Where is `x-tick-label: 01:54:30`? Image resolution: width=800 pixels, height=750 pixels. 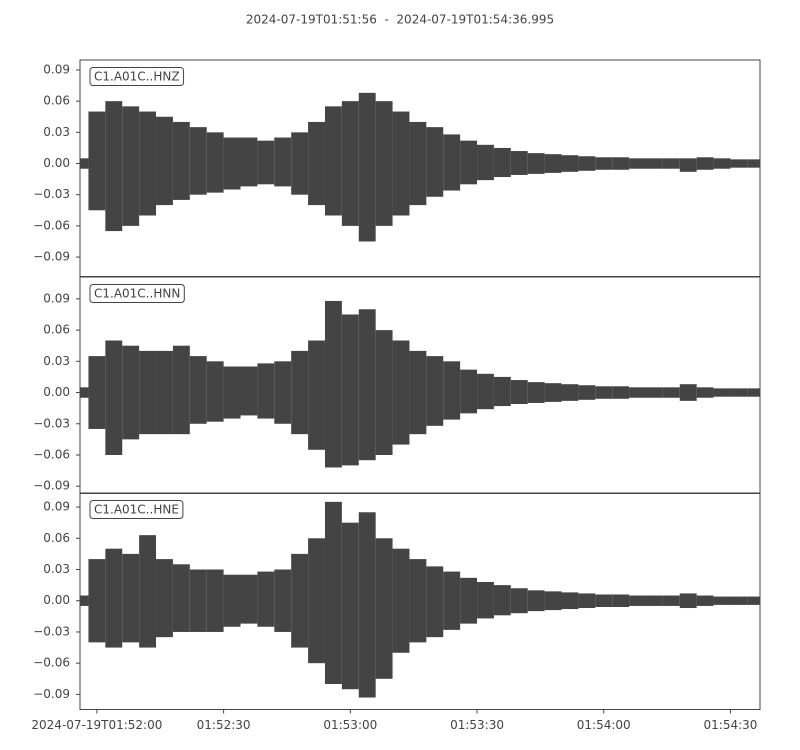 x-tick-label: 01:54:30 is located at coordinates (731, 725).